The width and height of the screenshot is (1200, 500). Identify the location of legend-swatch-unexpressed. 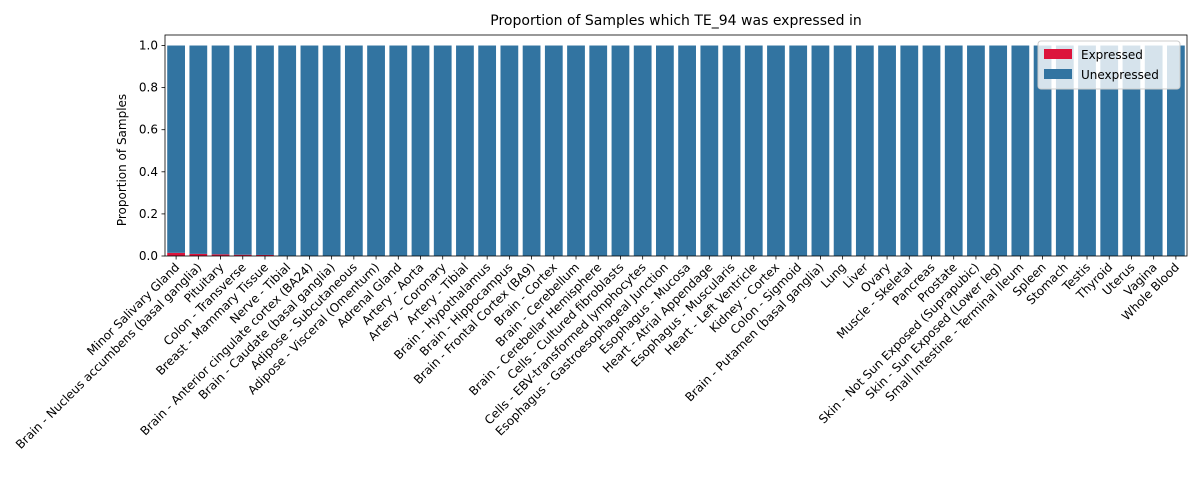
(1058, 74).